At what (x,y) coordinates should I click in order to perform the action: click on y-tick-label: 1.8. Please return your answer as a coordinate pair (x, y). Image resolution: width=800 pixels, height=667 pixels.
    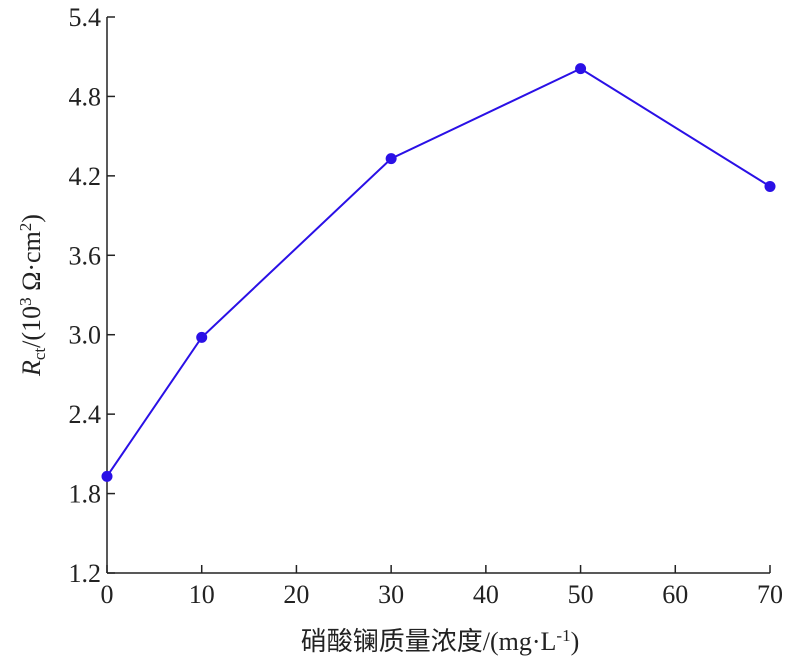
    Looking at the image, I should click on (85, 494).